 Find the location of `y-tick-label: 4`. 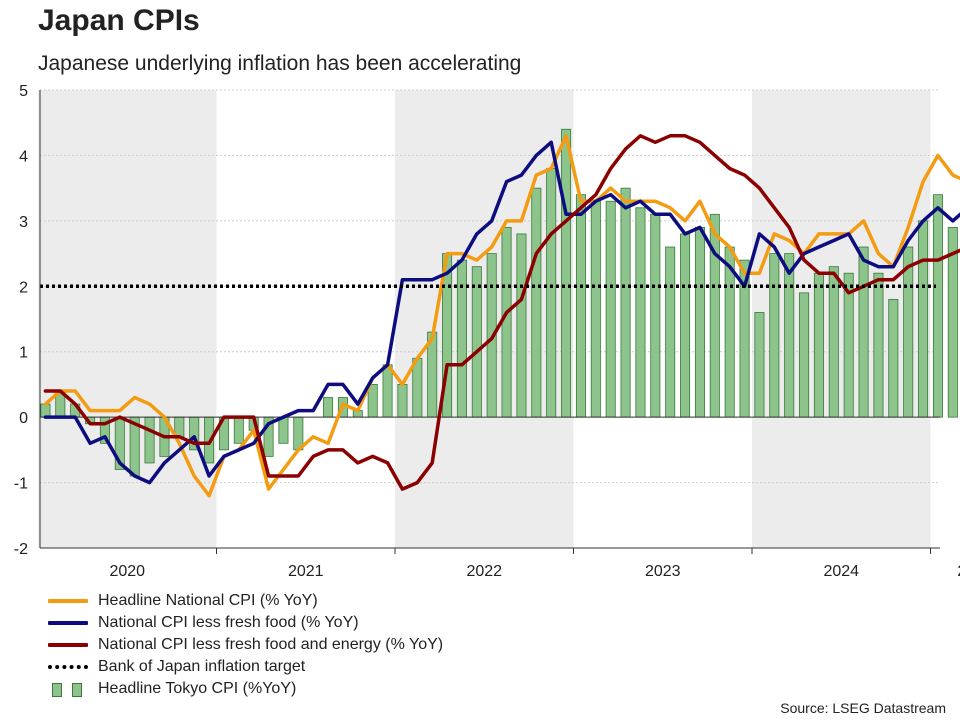

y-tick-label: 4 is located at coordinates (23, 156).